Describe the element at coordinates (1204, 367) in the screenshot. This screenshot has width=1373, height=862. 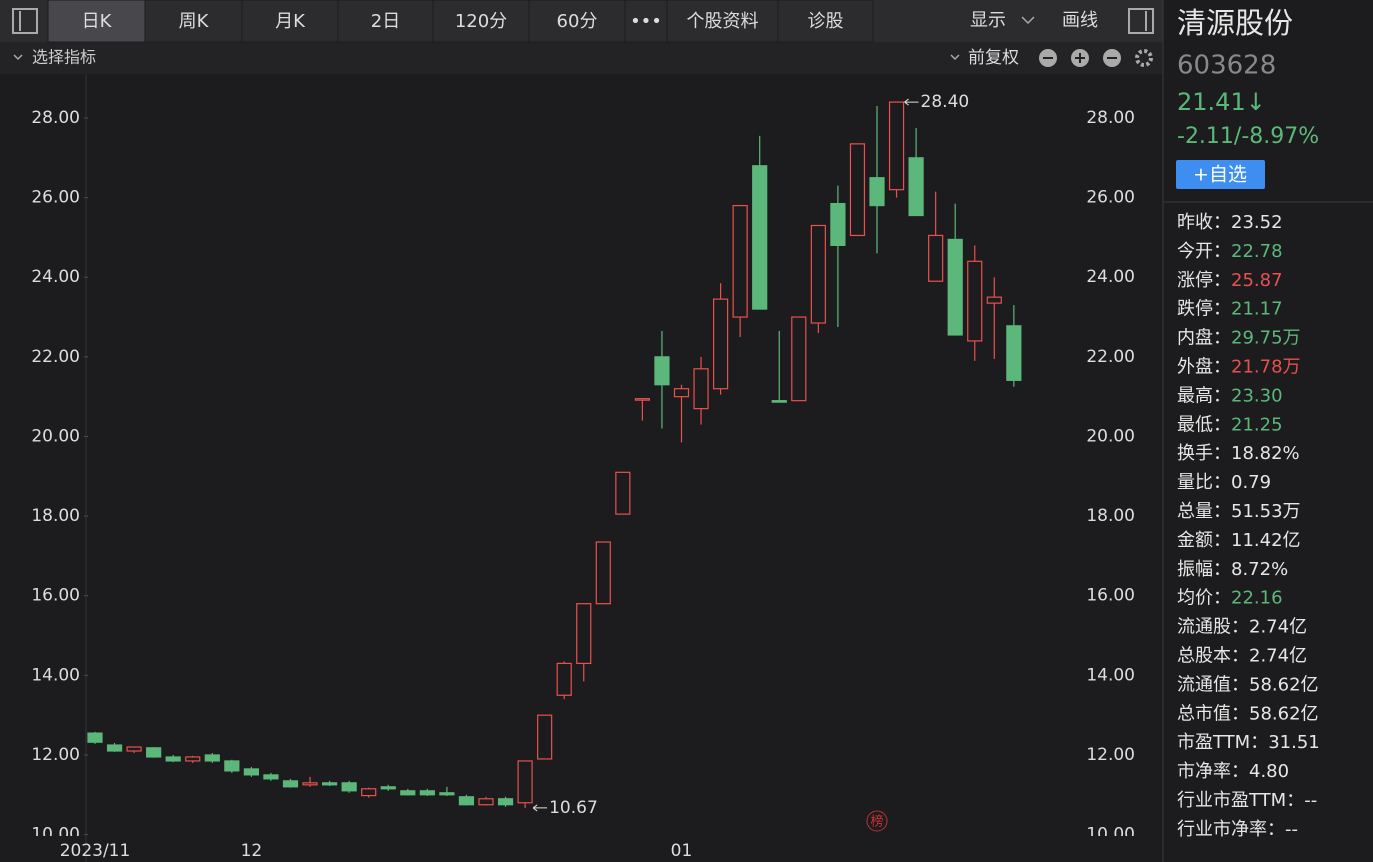
I see `stat-label: 外盘：` at that location.